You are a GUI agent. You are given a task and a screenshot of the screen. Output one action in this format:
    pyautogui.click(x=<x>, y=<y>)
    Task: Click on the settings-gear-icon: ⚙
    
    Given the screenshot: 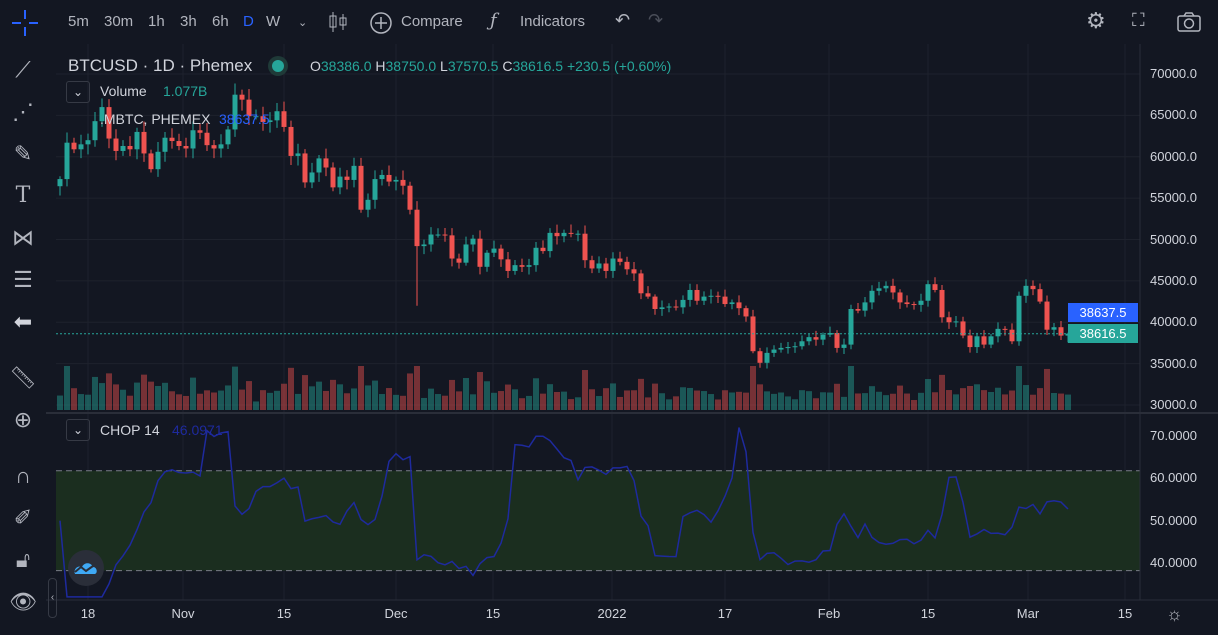 What is the action you would take?
    pyautogui.click(x=1096, y=20)
    